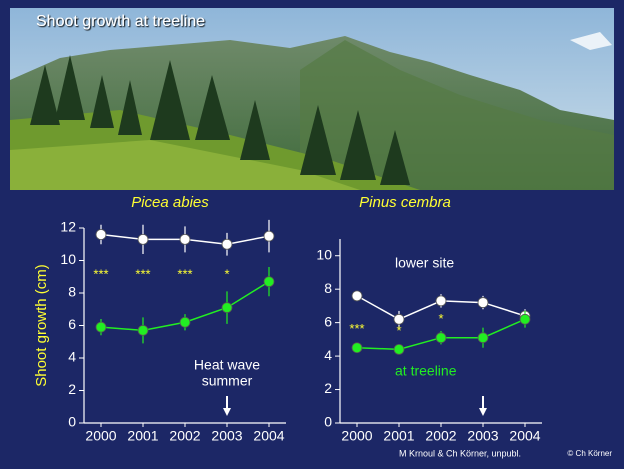 This screenshot has height=469, width=624. I want to click on credit: M Krnoul & Ch Körner, unpubl., so click(460, 453).